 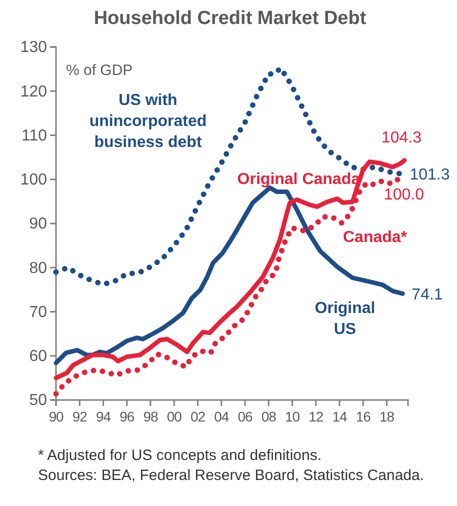 I want to click on series-label: Original Canada, so click(x=298, y=179).